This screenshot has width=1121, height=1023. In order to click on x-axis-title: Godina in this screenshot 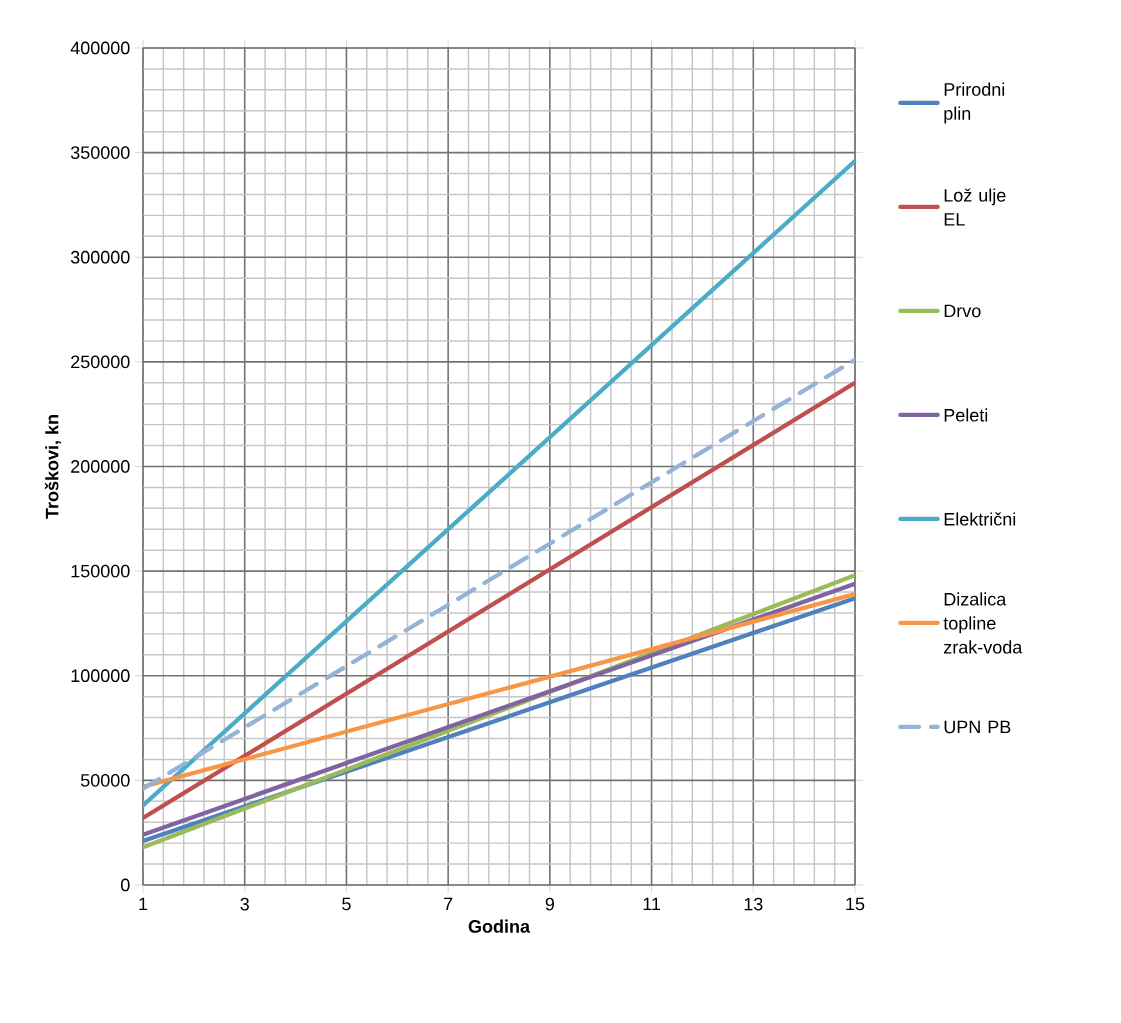, I will do `click(499, 926)`.